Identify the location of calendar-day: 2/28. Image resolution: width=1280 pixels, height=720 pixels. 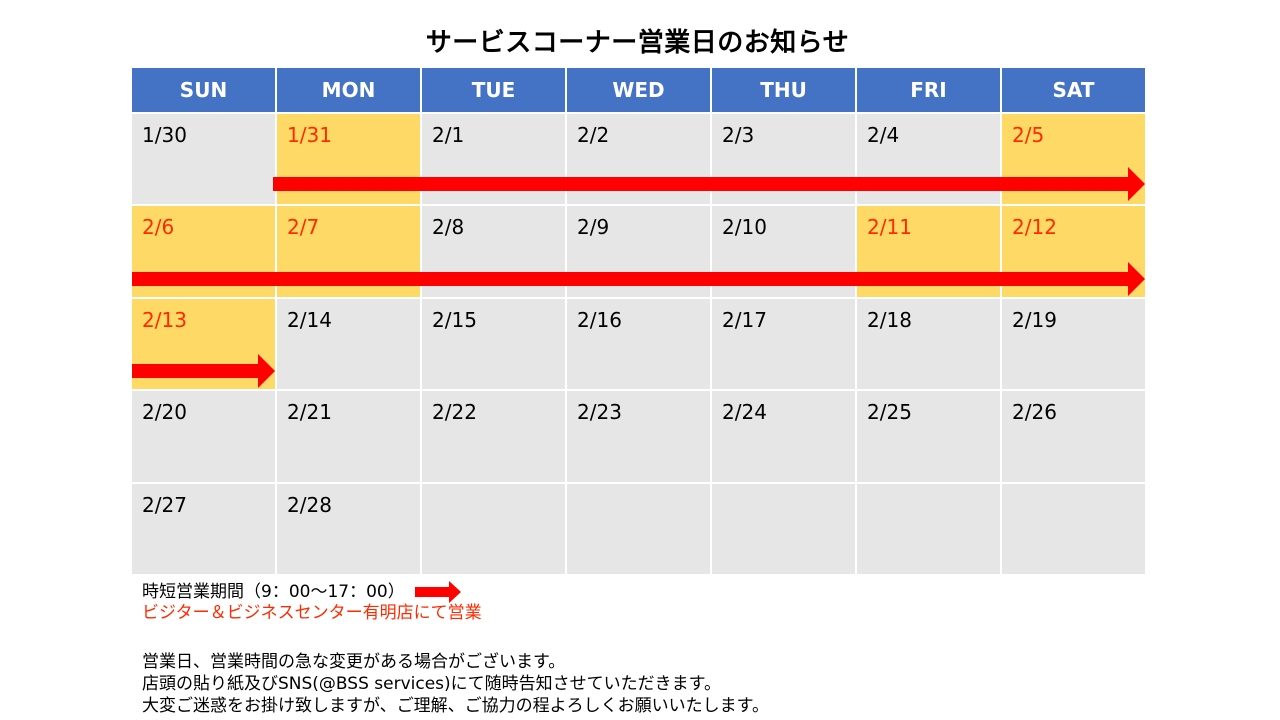
(348, 528).